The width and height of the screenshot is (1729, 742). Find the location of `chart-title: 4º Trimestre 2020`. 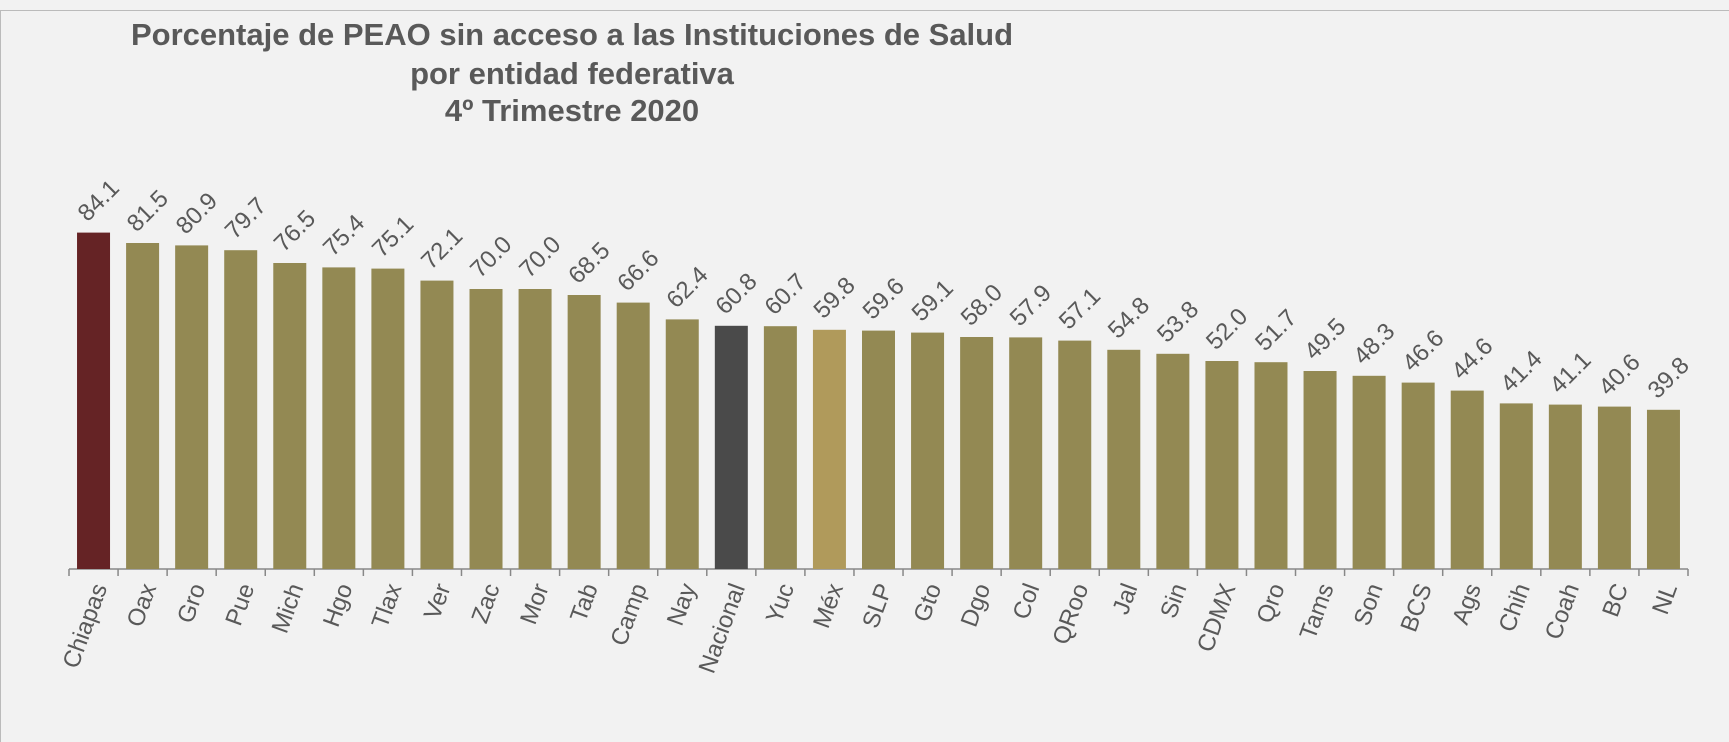

chart-title: 4º Trimestre 2020 is located at coordinates (572, 110).